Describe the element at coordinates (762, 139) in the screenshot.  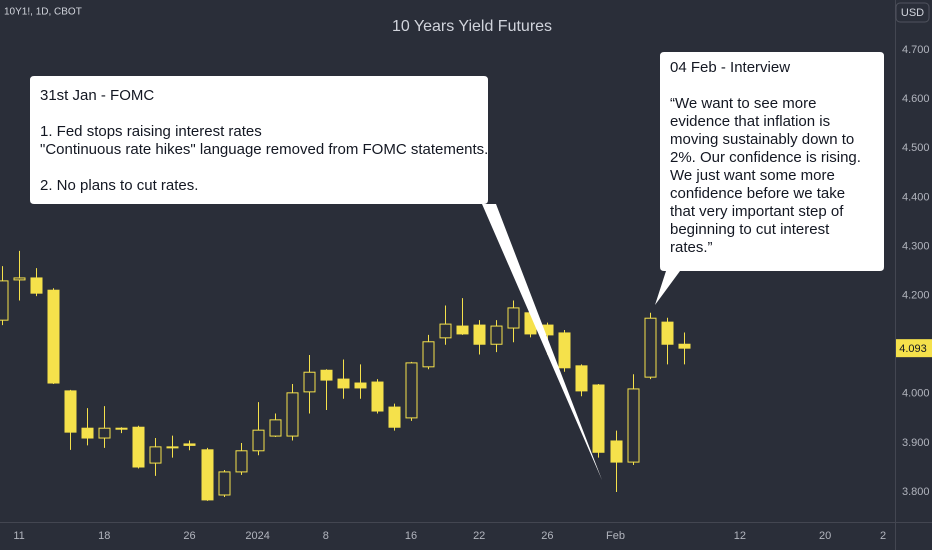
I see `annotation-text: moving sustainably down to` at that location.